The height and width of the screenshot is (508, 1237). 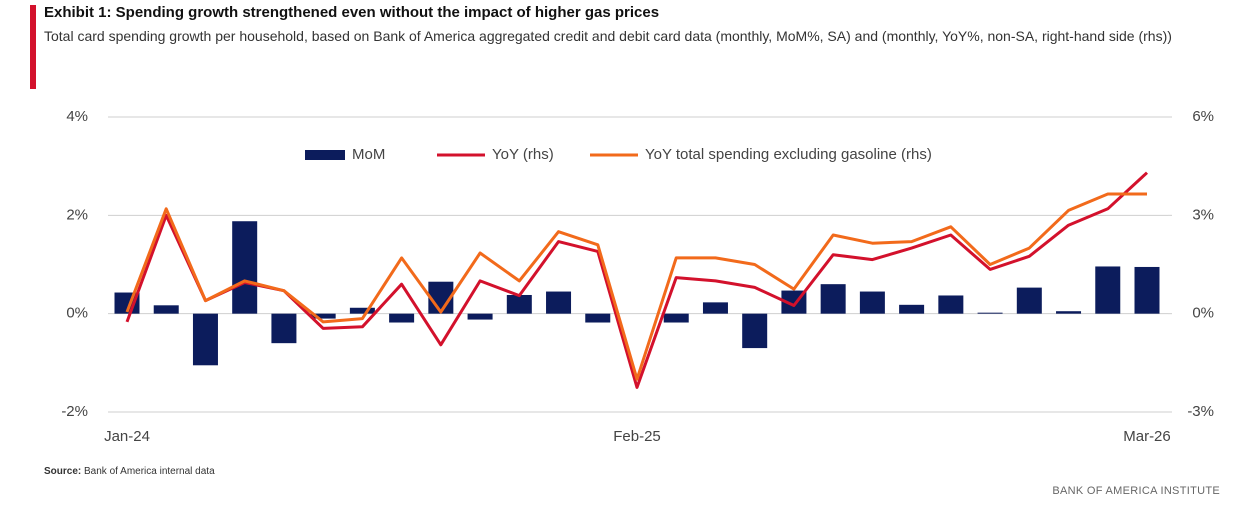 I want to click on source-text: Bank of America internal data, so click(x=149, y=471).